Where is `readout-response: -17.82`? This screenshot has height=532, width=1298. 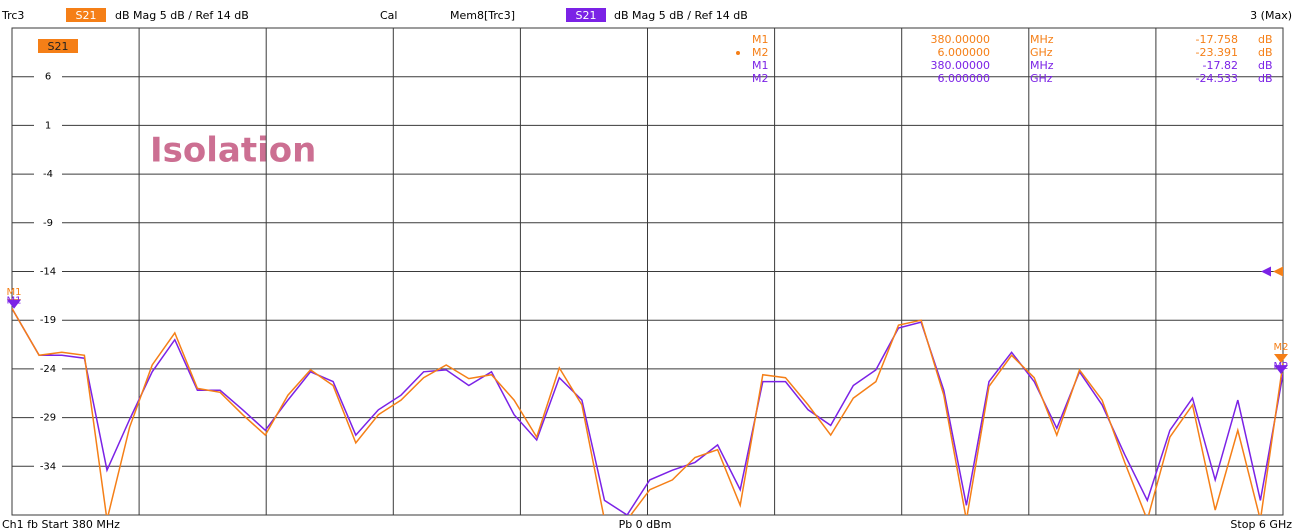
readout-response: -17.82 is located at coordinates (1220, 65).